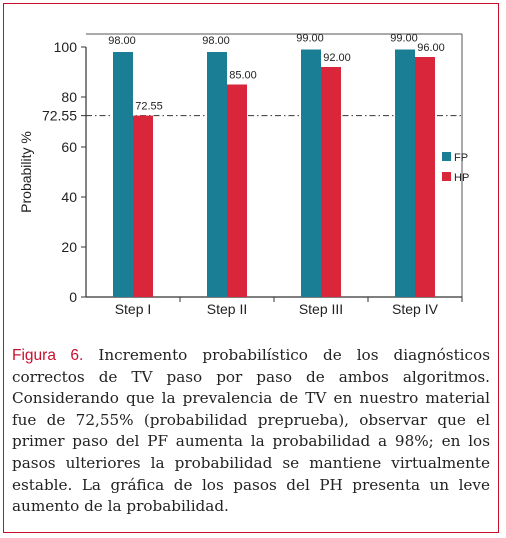 The width and height of the screenshot is (506, 538). What do you see at coordinates (446, 176) in the screenshot?
I see `legend-swatch-hp` at bounding box center [446, 176].